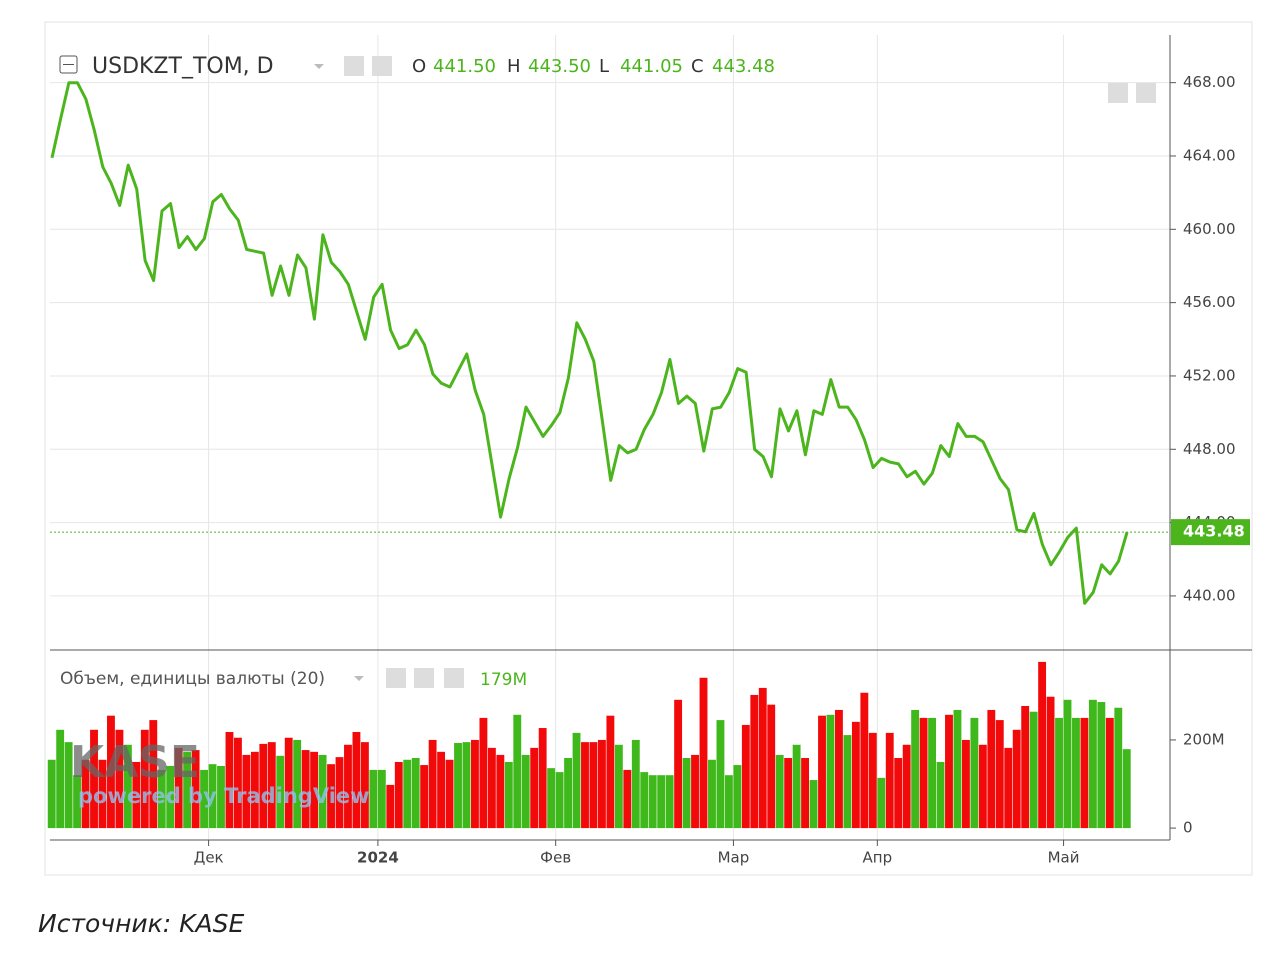  Describe the element at coordinates (559, 66) in the screenshot. I see `ohlc-value: 443.50` at that location.